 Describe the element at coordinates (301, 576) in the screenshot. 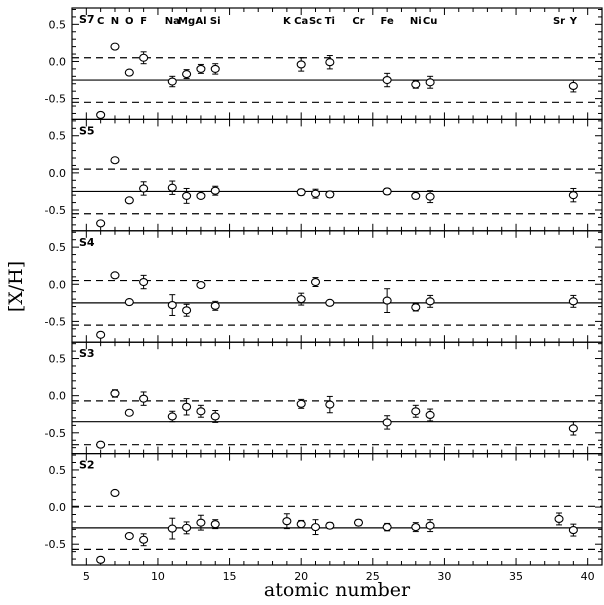

I see `x-tick-label: 20` at that location.